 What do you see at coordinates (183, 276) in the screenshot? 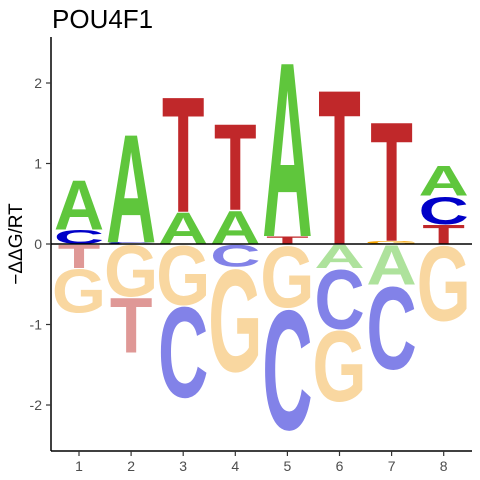
I see `logo-letter-G-neg-3: G` at bounding box center [183, 276].